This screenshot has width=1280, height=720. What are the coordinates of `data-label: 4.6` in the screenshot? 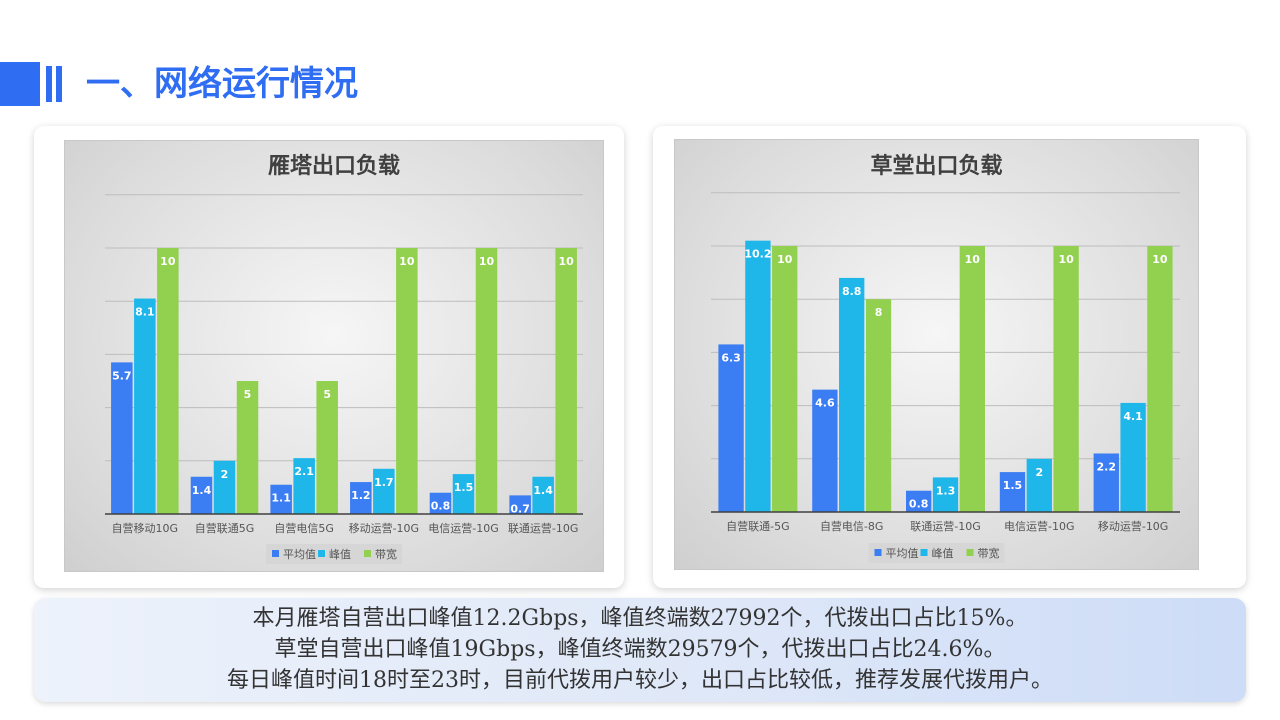 It's located at (825, 403).